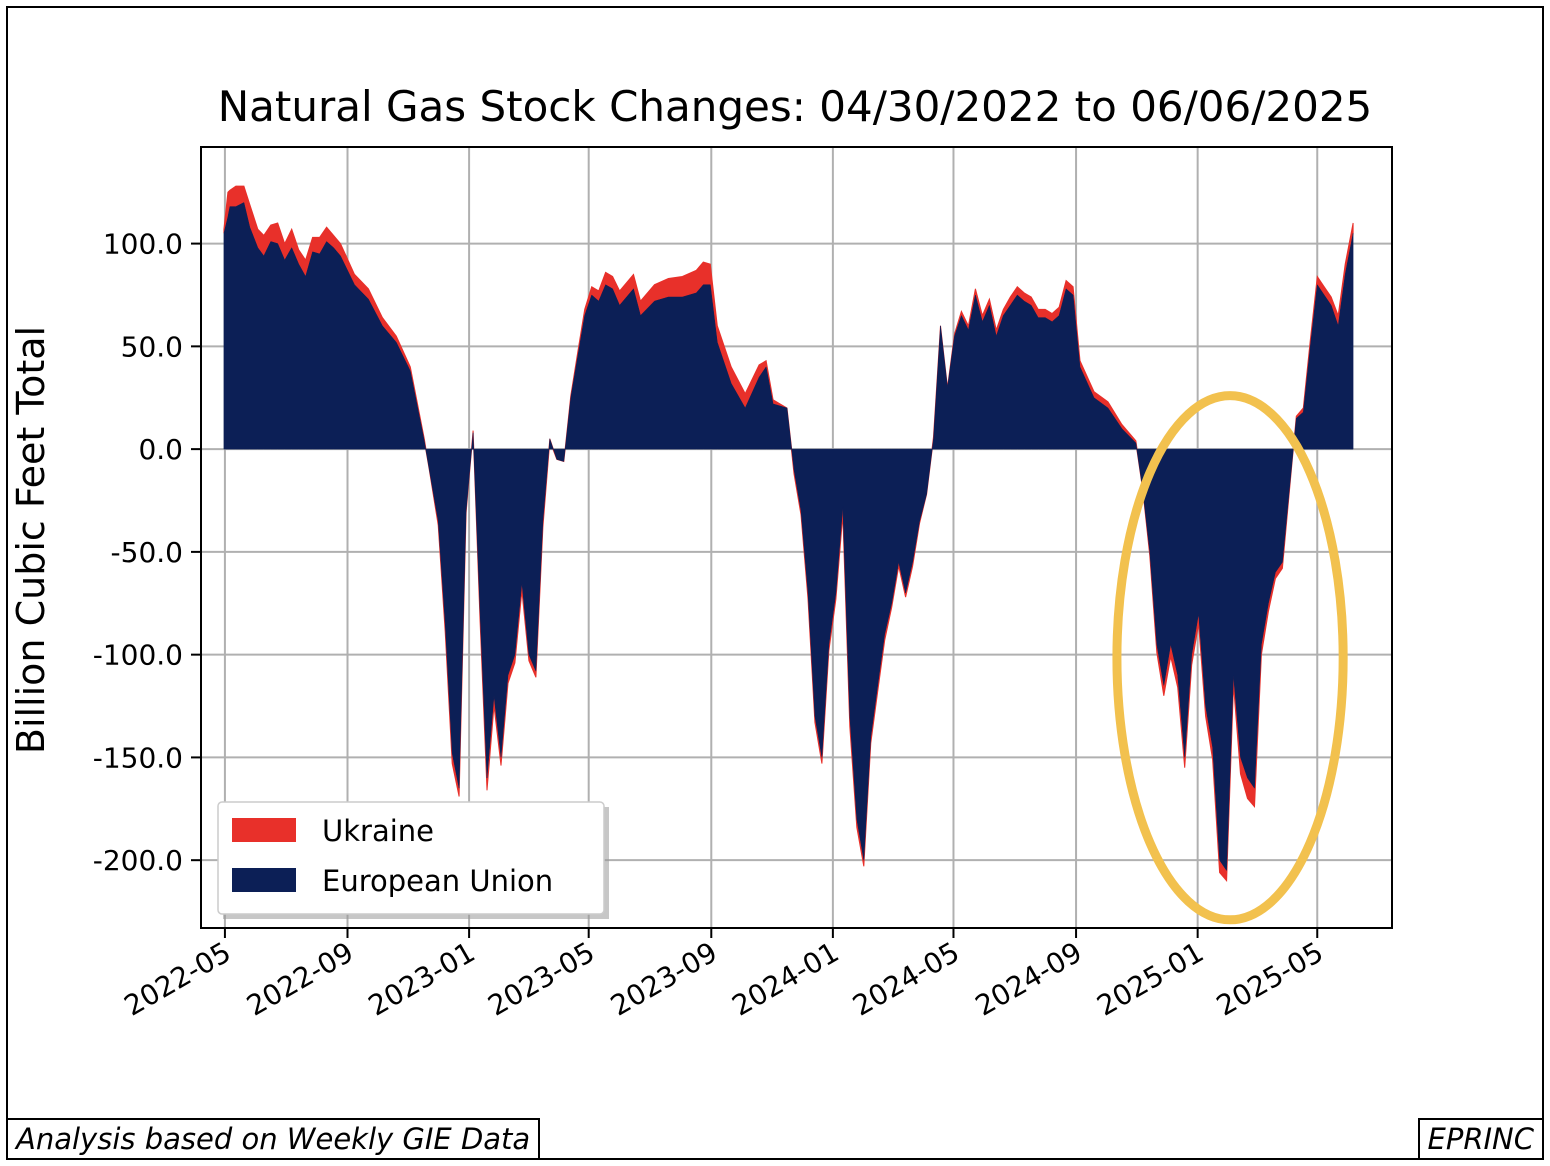  What do you see at coordinates (143, 244) in the screenshot?
I see `y-tick-label: 100.0` at bounding box center [143, 244].